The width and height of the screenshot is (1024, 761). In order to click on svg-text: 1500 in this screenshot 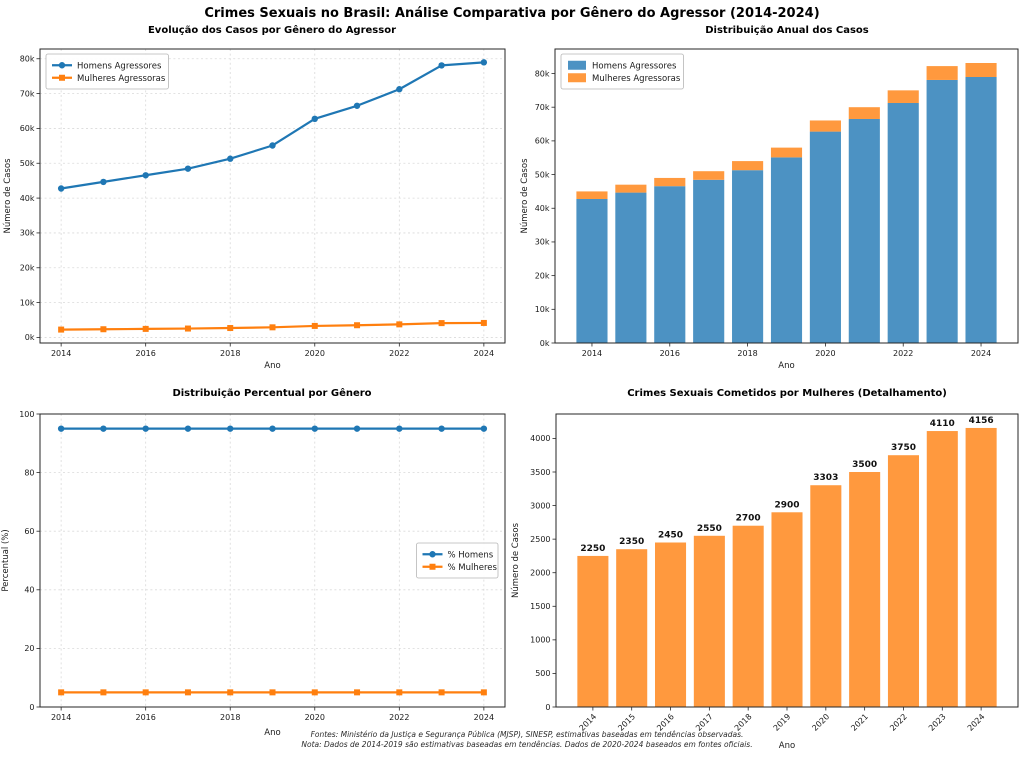, I will do `click(540, 606)`.